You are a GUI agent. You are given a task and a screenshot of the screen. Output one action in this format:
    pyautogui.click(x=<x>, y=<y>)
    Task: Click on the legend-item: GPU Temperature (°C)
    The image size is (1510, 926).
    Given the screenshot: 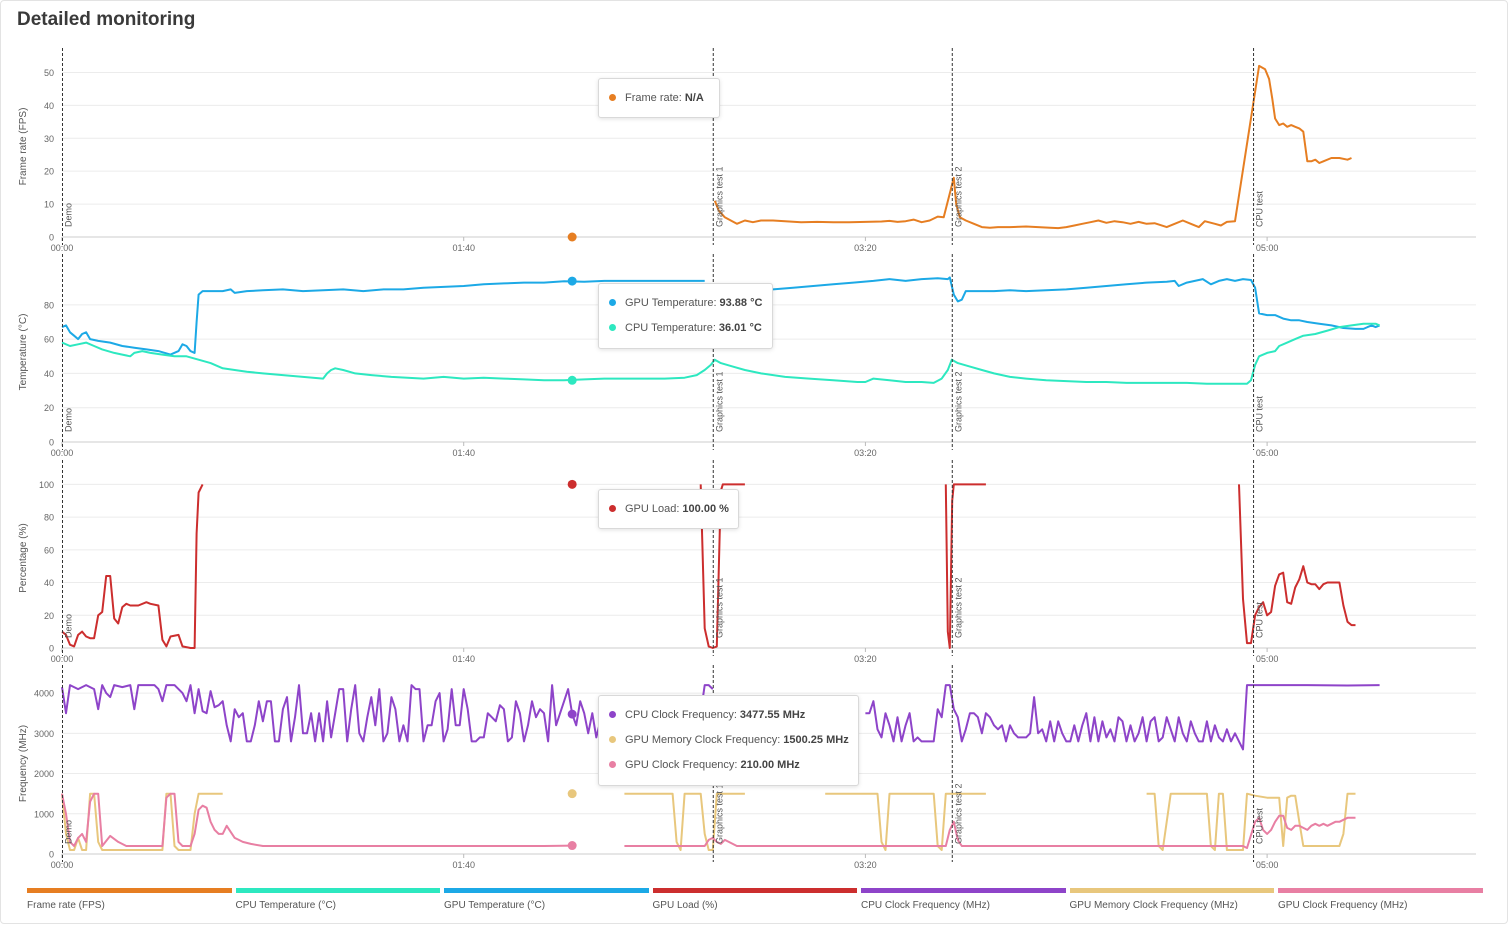 What is the action you would take?
    pyautogui.click(x=548, y=903)
    